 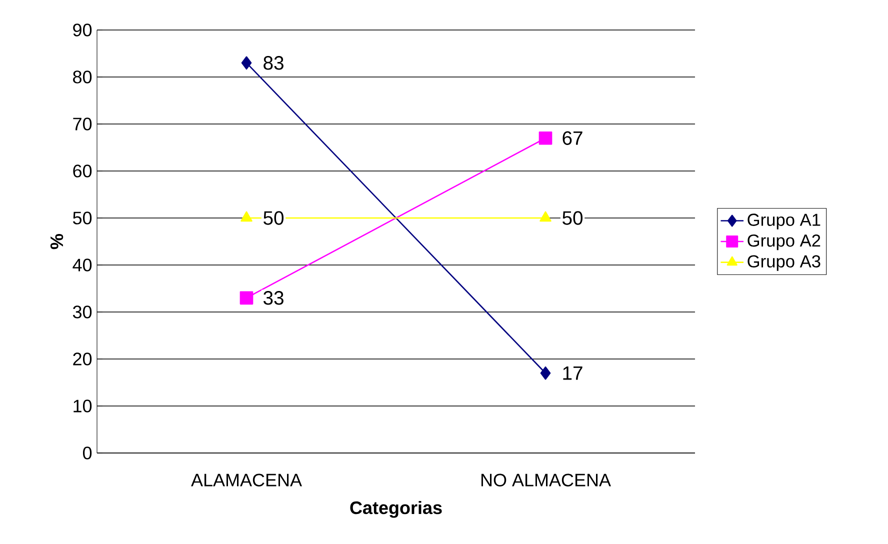 I want to click on x-axis-title: Categorias, so click(x=396, y=509).